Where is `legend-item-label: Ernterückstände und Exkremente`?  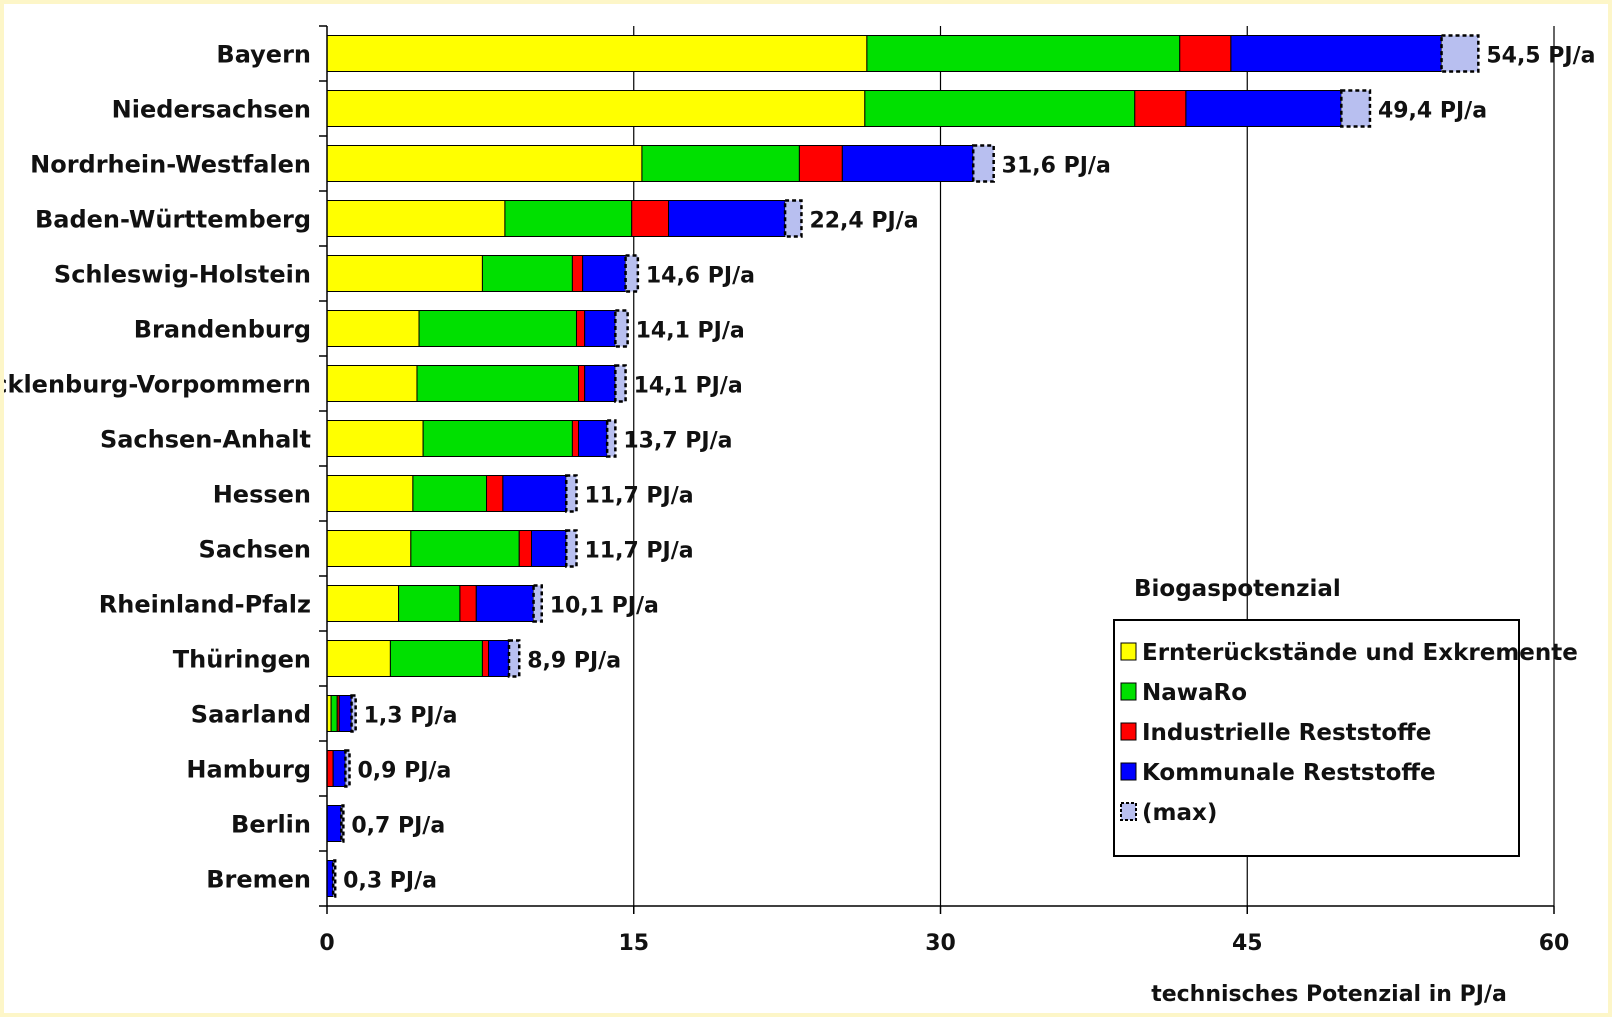
legend-item-label: Ernterückstände und Exkremente is located at coordinates (1360, 653).